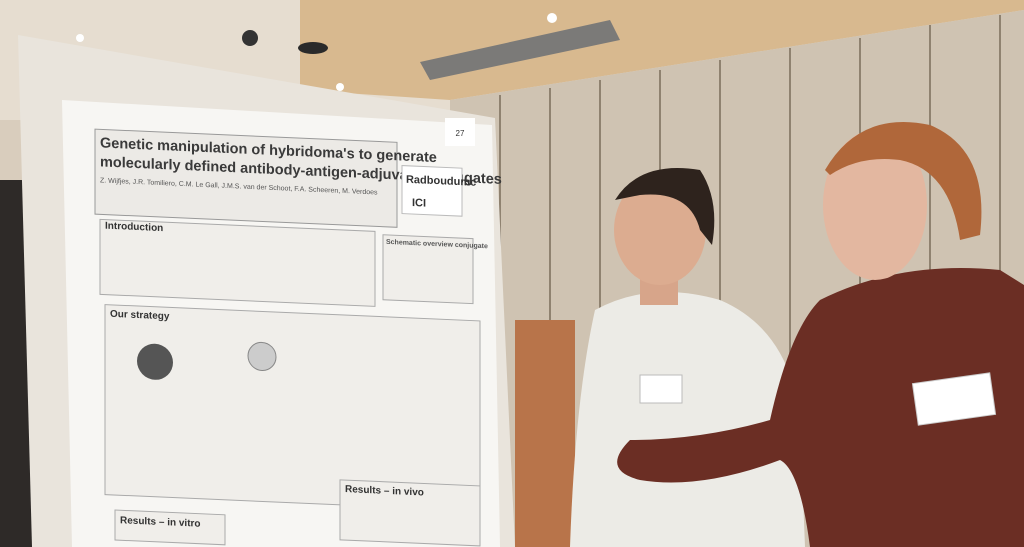  What do you see at coordinates (428, 269) in the screenshot?
I see `schematic-box` at bounding box center [428, 269].